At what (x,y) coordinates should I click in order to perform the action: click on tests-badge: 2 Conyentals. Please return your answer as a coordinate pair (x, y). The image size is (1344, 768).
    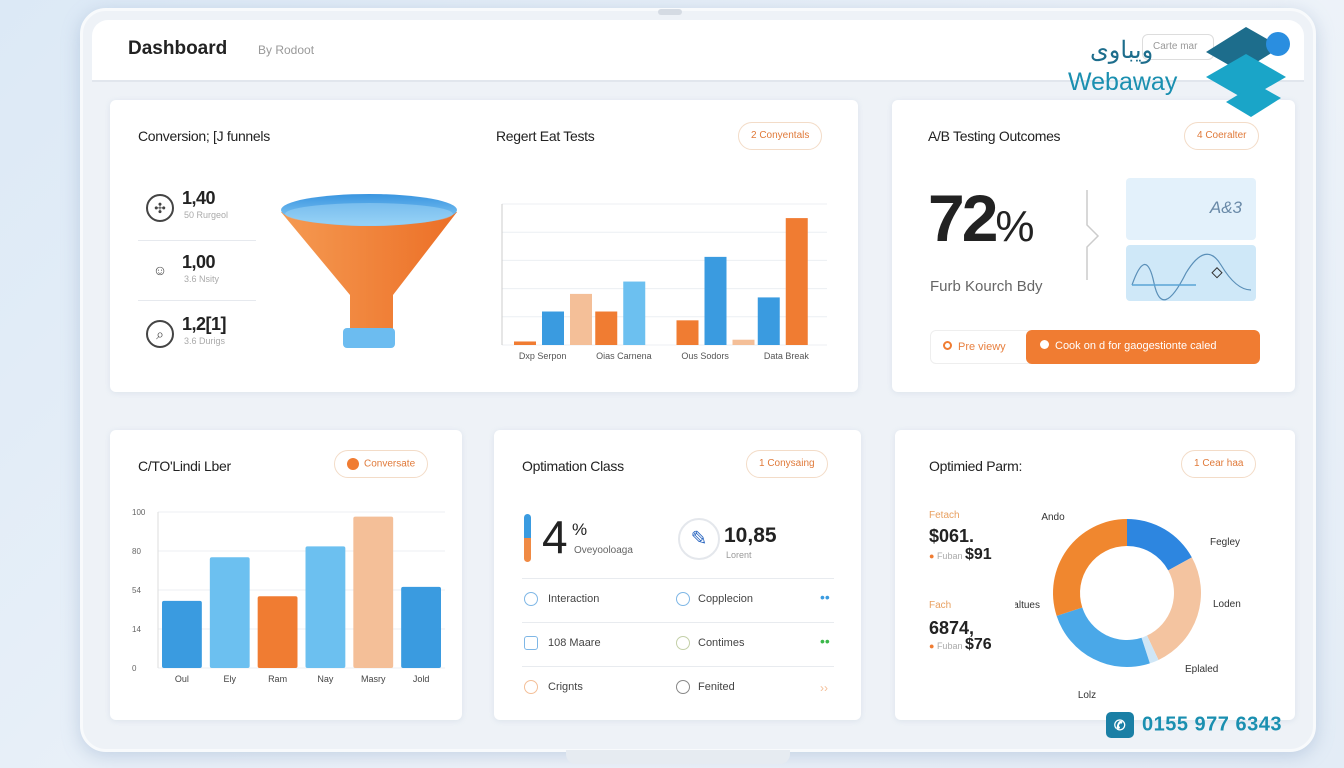
    Looking at the image, I should click on (780, 136).